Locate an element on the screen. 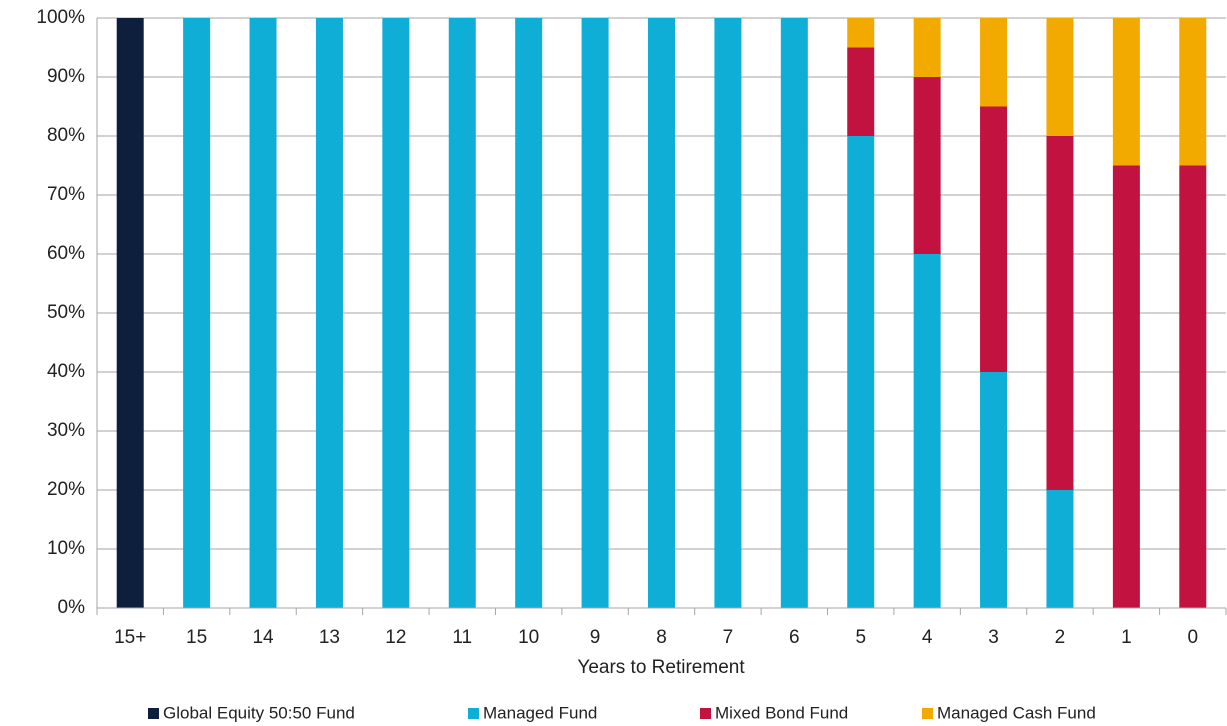 The width and height of the screenshot is (1227, 726). x-tick-label: 6 is located at coordinates (794, 637).